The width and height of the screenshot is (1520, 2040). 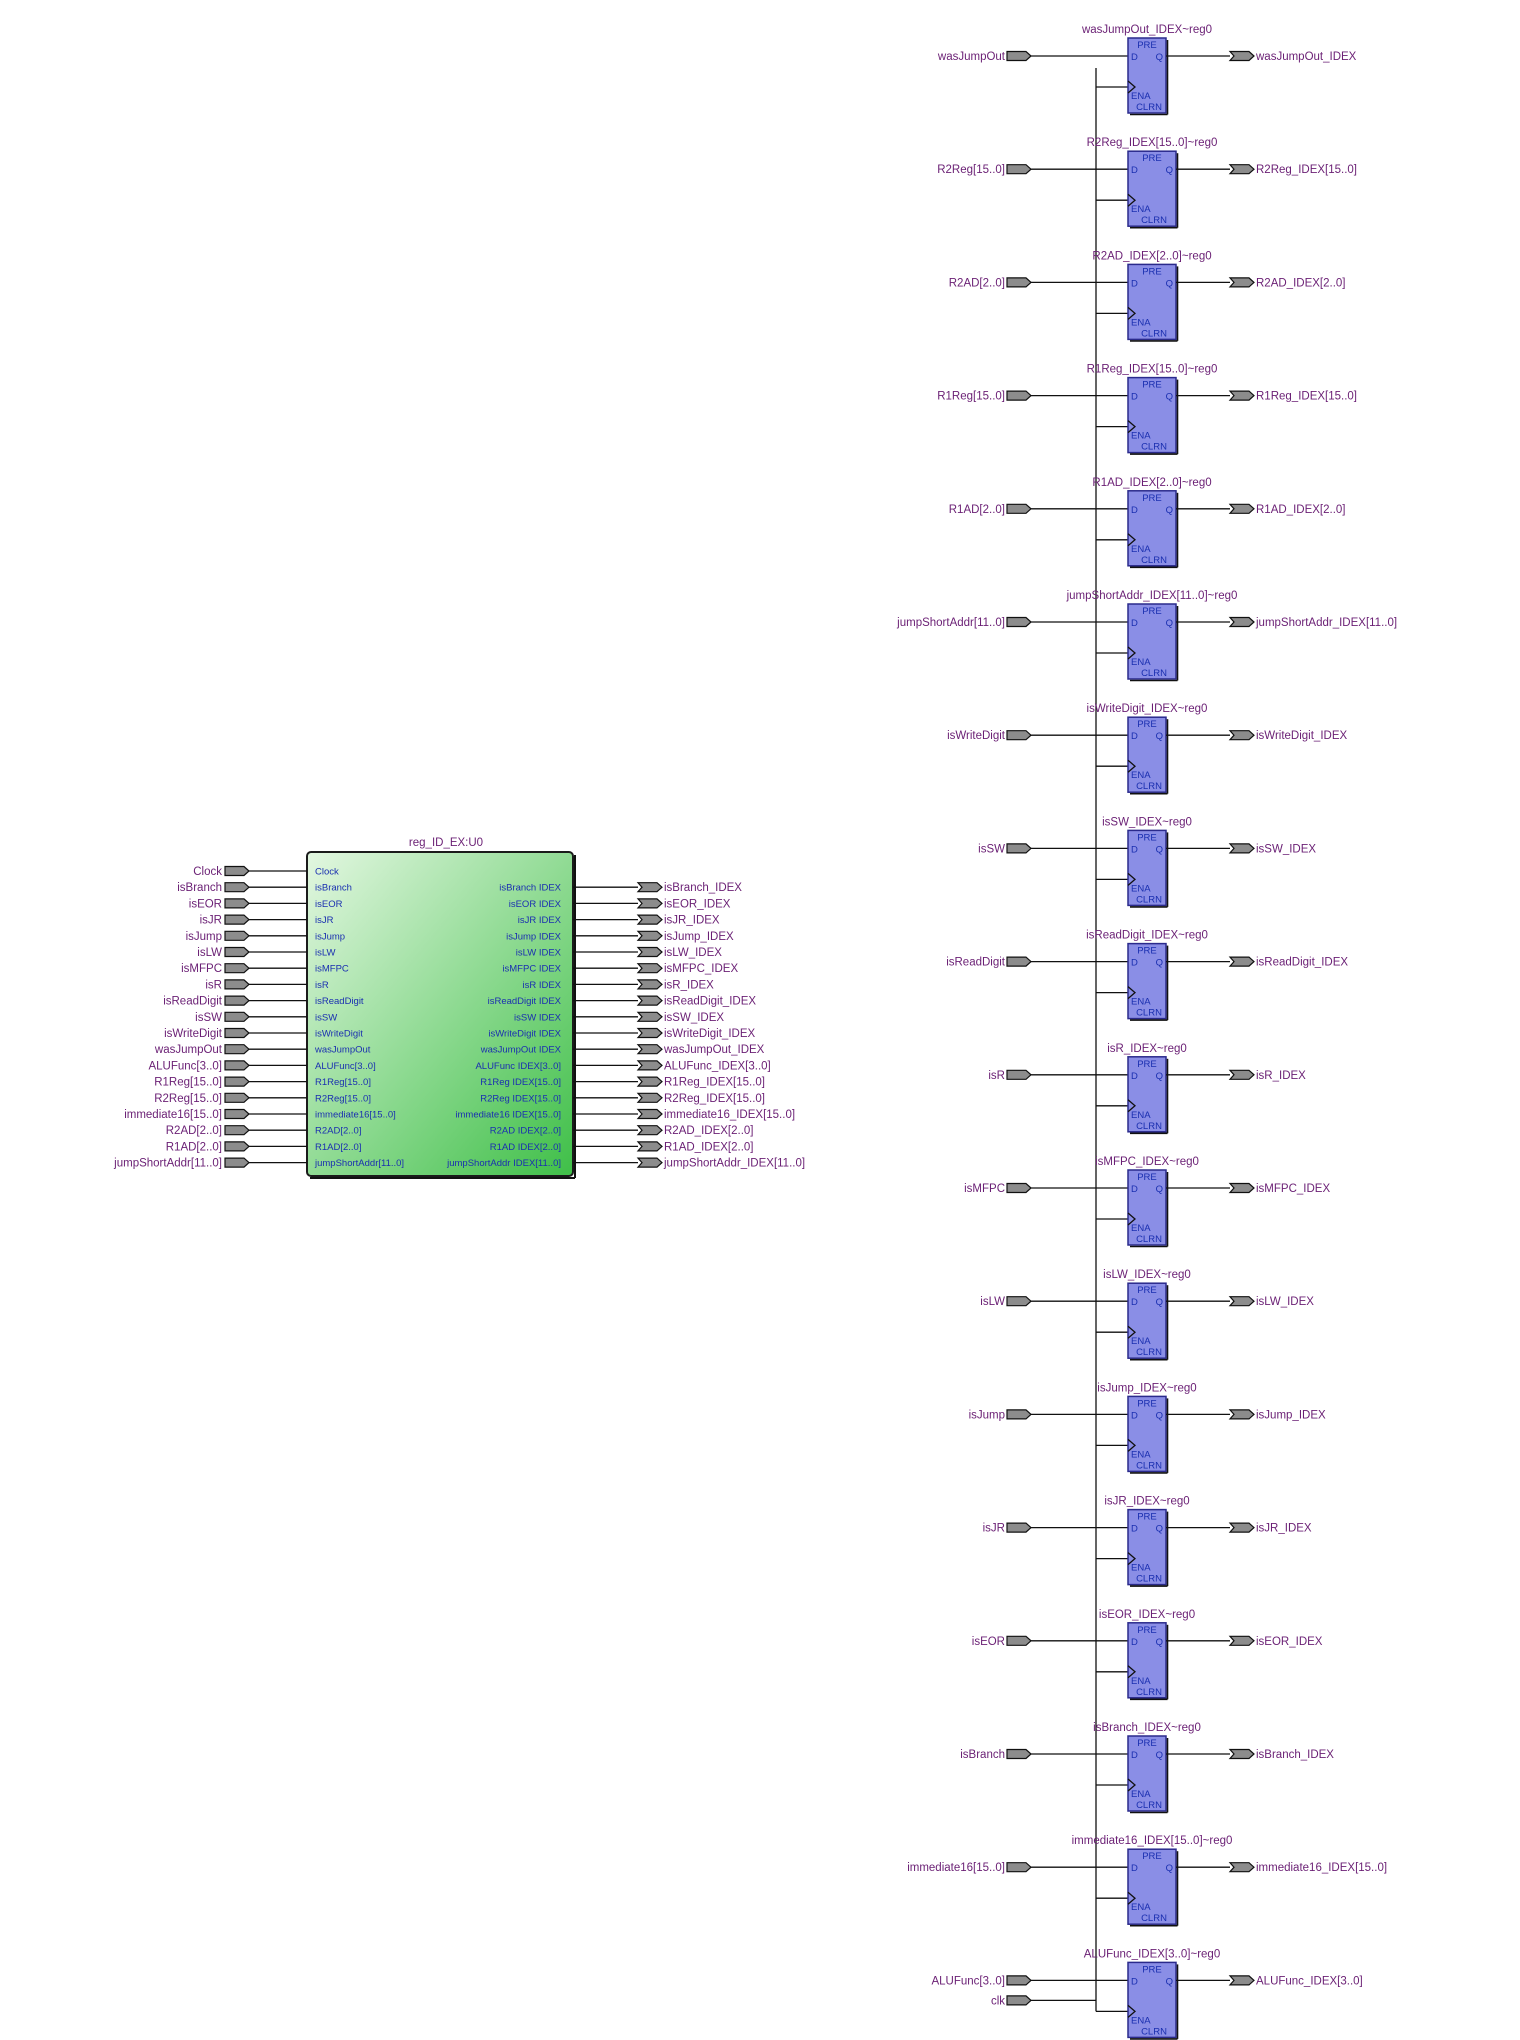 What do you see at coordinates (188, 1050) in the screenshot?
I see `module-input-label: wasJumpOut` at bounding box center [188, 1050].